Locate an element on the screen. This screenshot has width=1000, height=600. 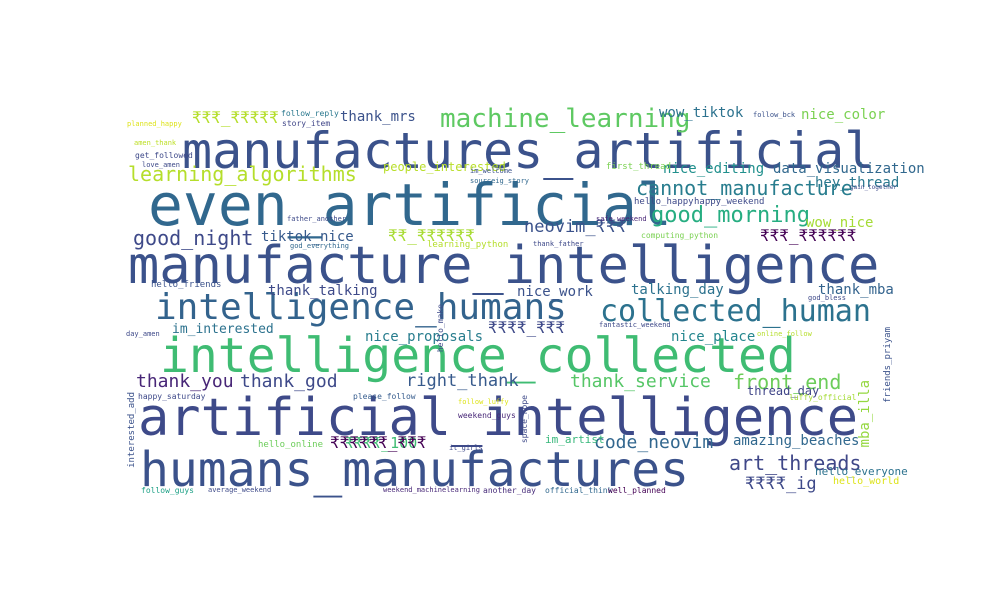
word-cloud-word: amen_thank is located at coordinates (155, 143).